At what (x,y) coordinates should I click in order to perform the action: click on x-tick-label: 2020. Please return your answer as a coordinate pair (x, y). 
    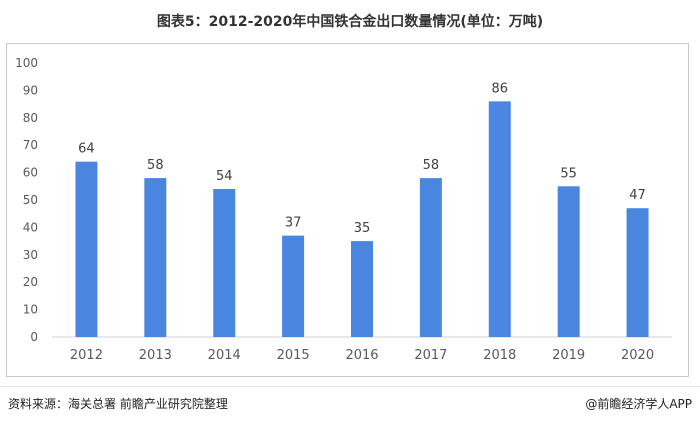
    Looking at the image, I should click on (637, 355).